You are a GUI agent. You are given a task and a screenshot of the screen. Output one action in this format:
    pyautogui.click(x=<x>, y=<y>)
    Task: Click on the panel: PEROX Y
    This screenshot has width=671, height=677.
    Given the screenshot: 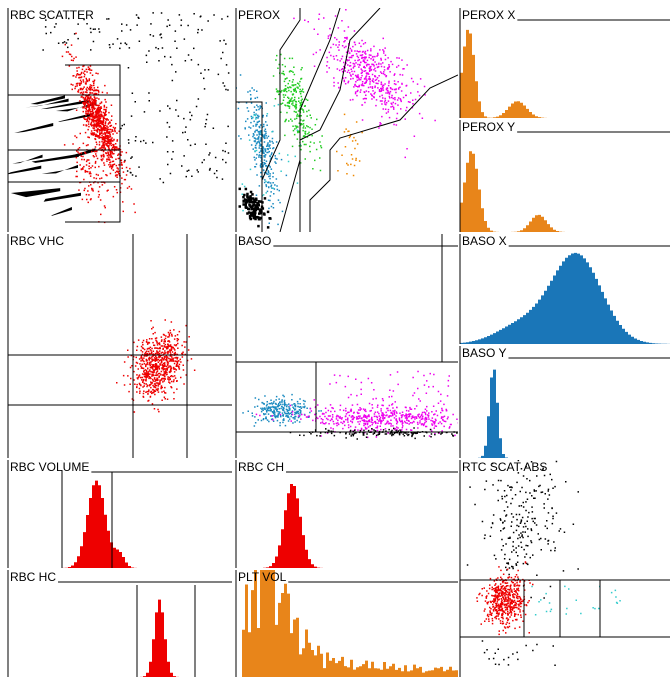 What is the action you would take?
    pyautogui.click(x=564, y=176)
    